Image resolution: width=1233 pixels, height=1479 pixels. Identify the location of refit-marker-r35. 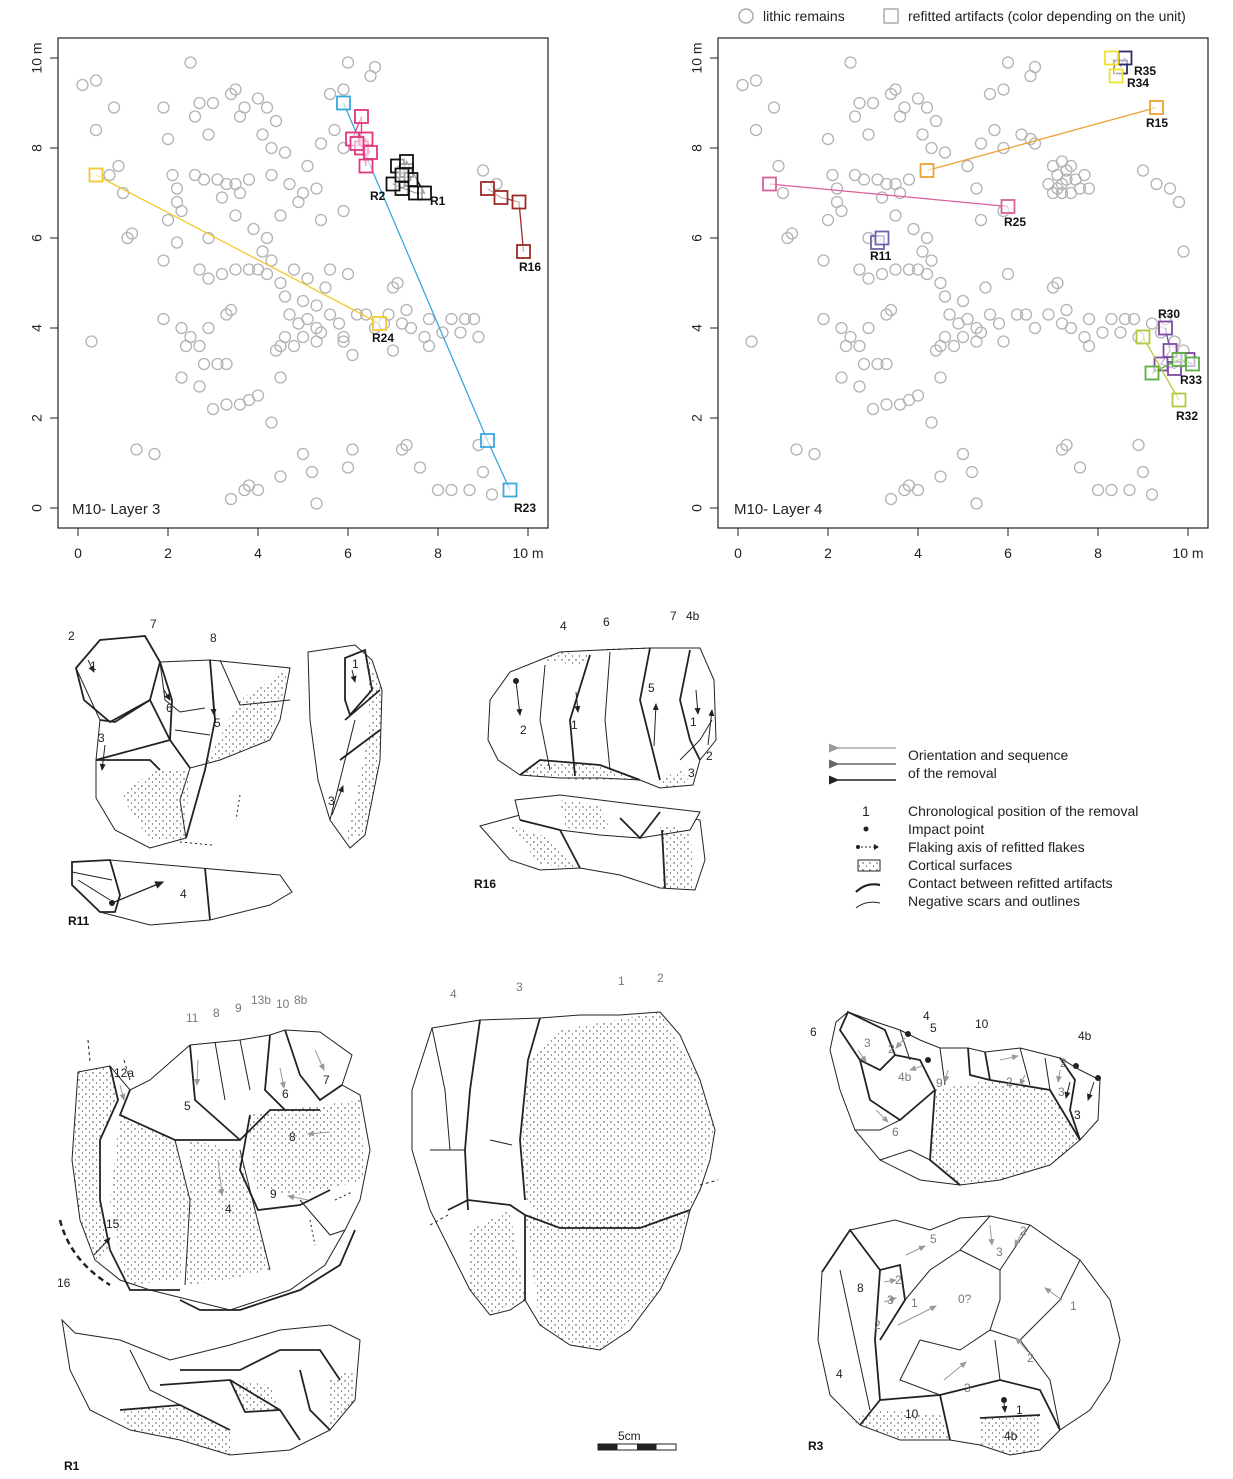
(1125, 58).